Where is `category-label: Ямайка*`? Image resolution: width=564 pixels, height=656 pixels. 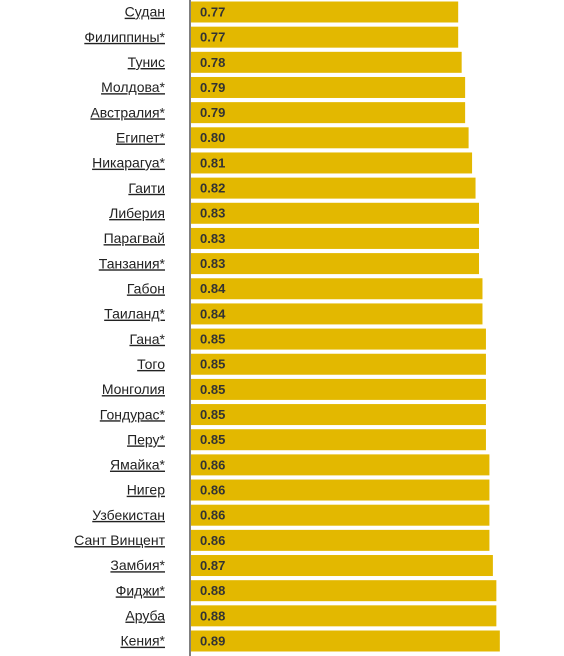 category-label: Ямайка* is located at coordinates (138, 465).